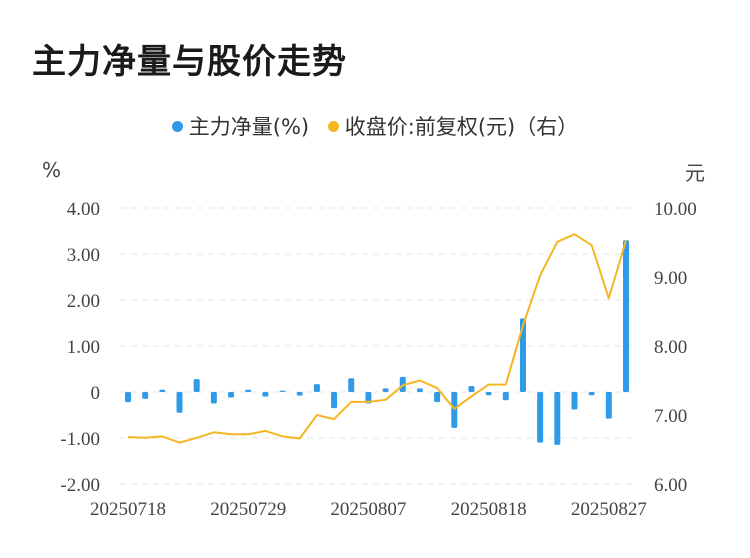  What do you see at coordinates (96, 393) in the screenshot?
I see `y-left-tick-label: 0` at bounding box center [96, 393].